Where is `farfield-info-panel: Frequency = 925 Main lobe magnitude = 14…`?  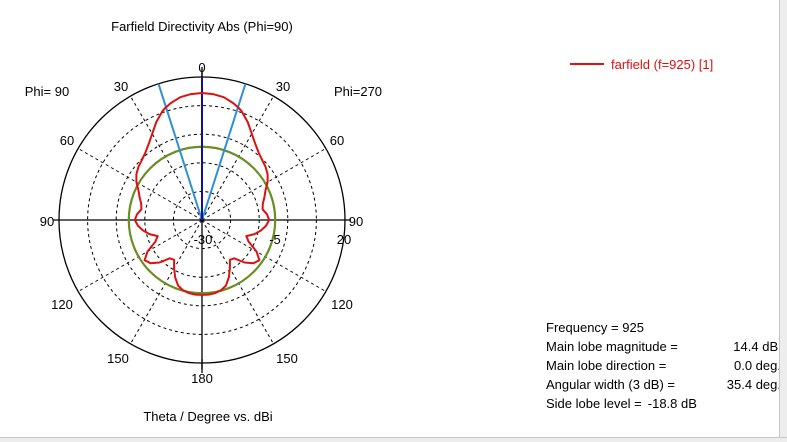 farfield-info-panel: Frequency = 925 Main lobe magnitude = 14… is located at coordinates (663, 365).